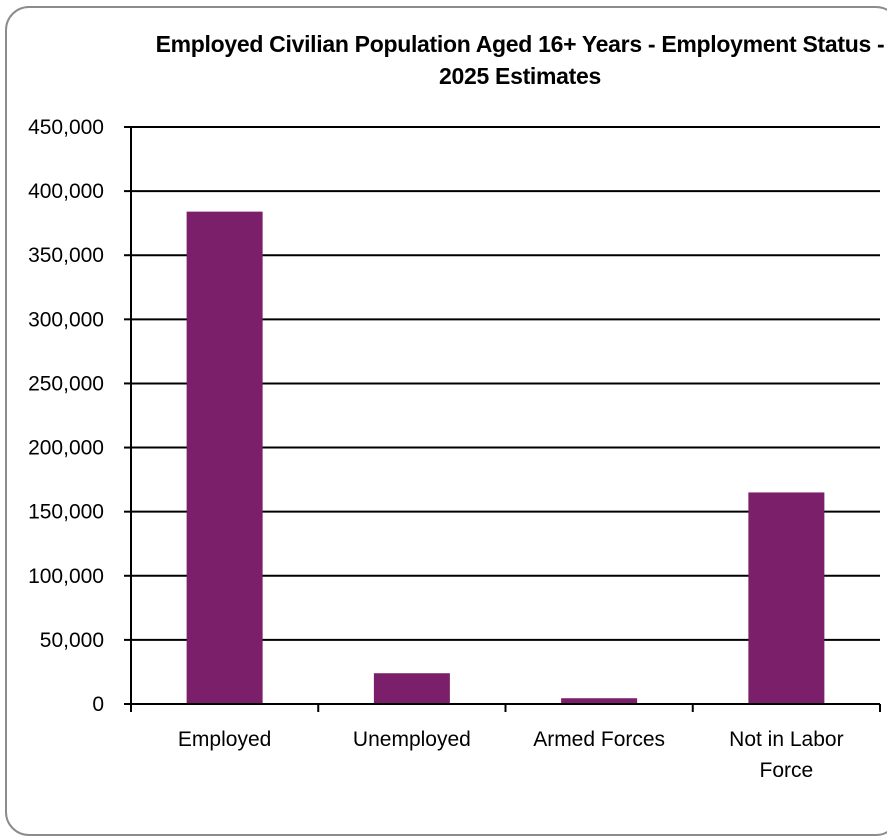  Describe the element at coordinates (224, 739) in the screenshot. I see `x-category-label: Employed` at that location.